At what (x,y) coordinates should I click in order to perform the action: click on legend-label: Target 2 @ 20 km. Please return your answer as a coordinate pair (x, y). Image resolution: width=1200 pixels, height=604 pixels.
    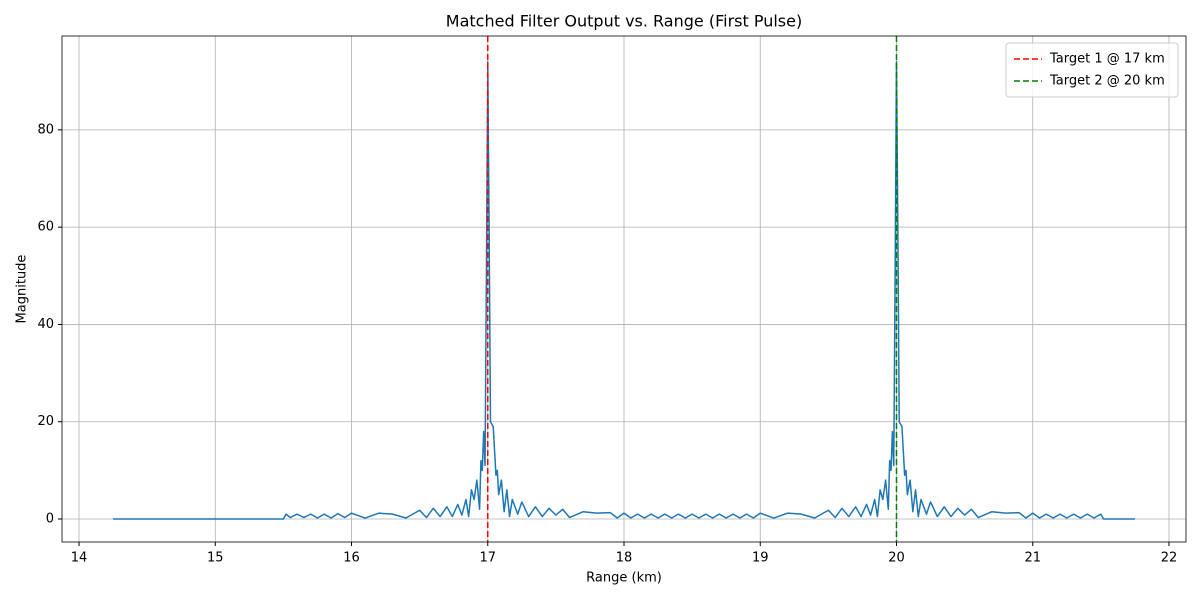
    Looking at the image, I should click on (1107, 81).